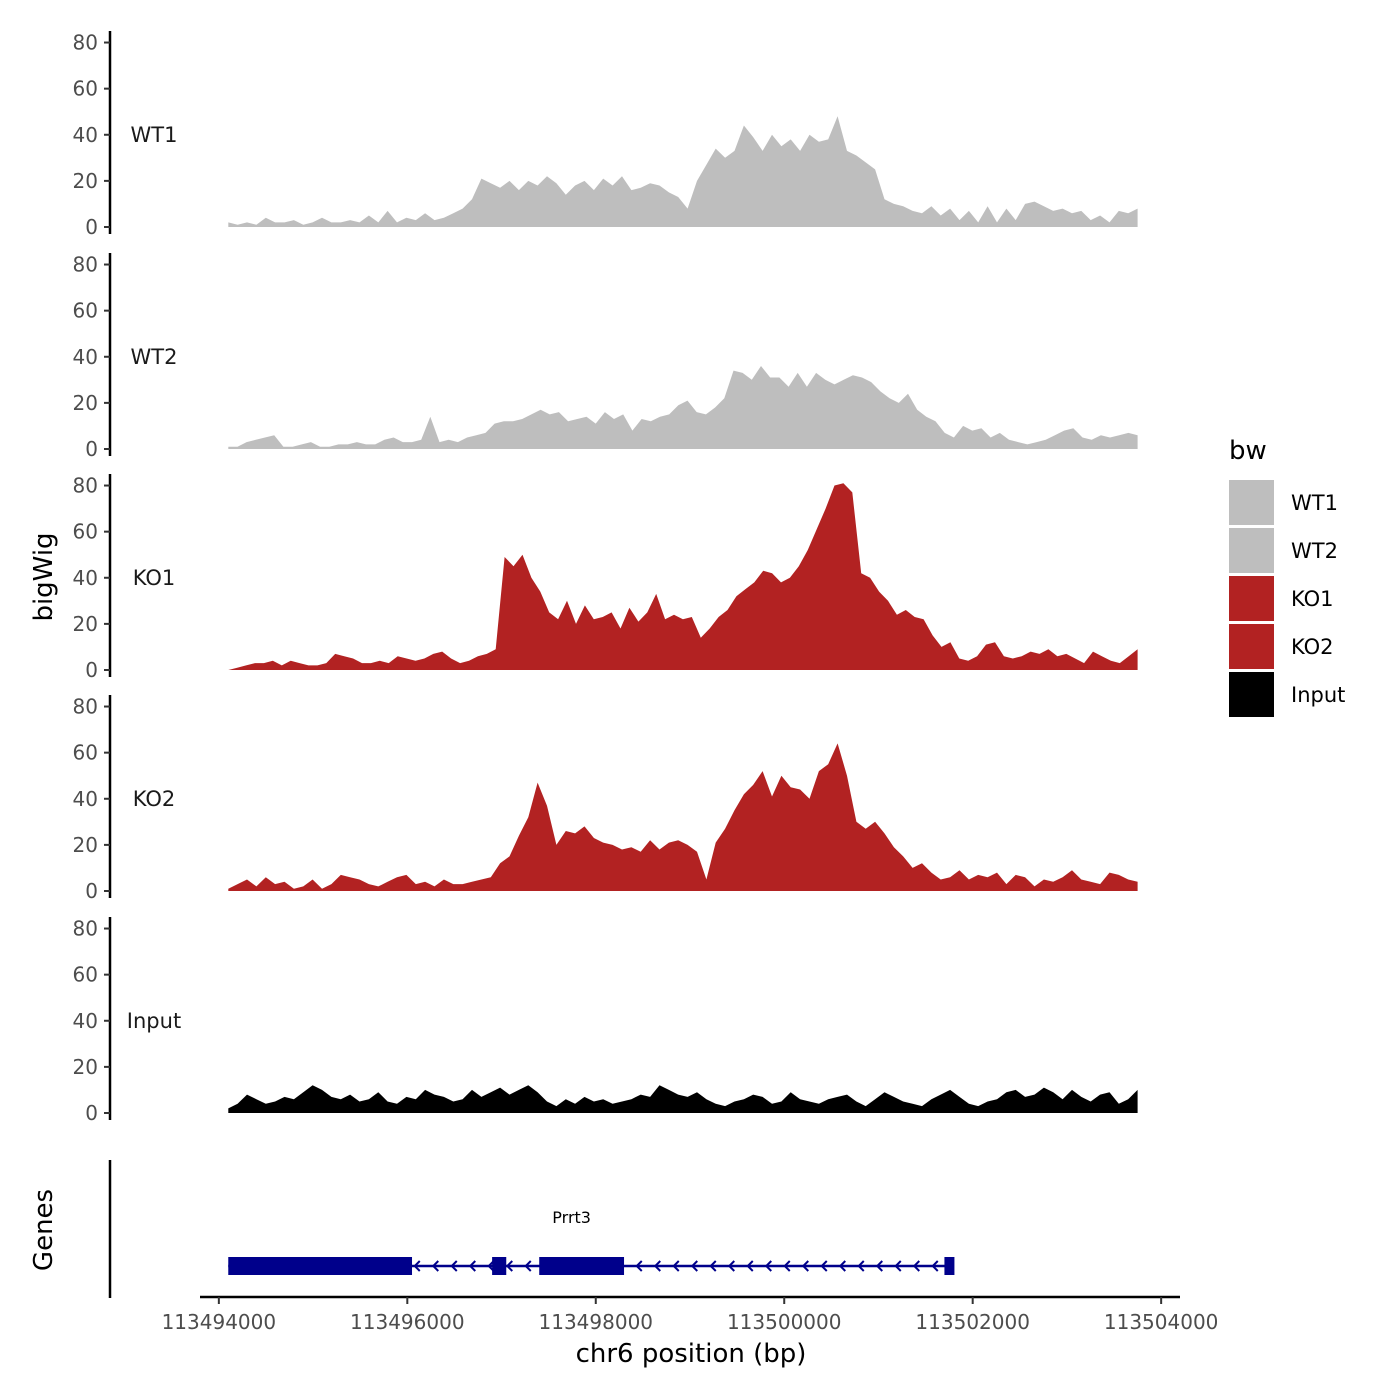 This screenshot has height=1400, width=1400. Describe the element at coordinates (154, 799) in the screenshot. I see `track-label: KO2` at that location.